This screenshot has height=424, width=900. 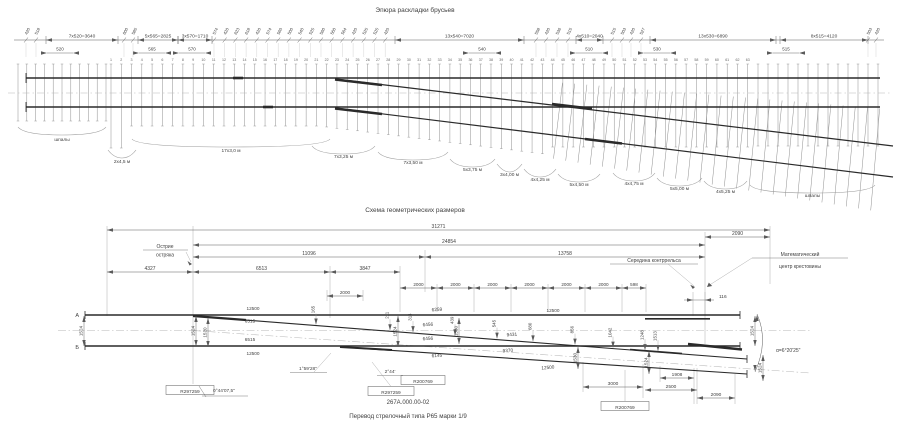 What do you see at coordinates (234, 60) in the screenshot?
I see `sleeper-number: 13` at bounding box center [234, 60].